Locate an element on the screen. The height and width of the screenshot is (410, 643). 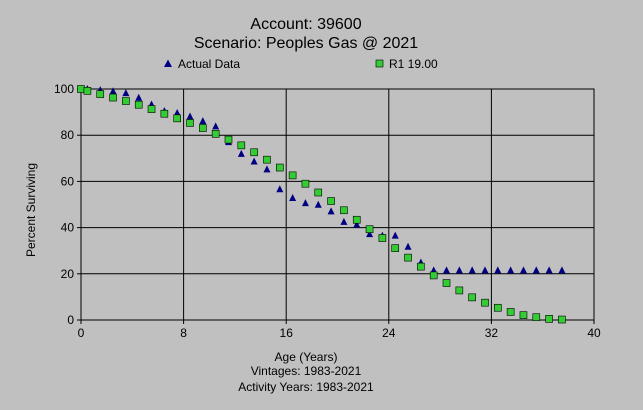
x-tick-label: 32 is located at coordinates (492, 333).